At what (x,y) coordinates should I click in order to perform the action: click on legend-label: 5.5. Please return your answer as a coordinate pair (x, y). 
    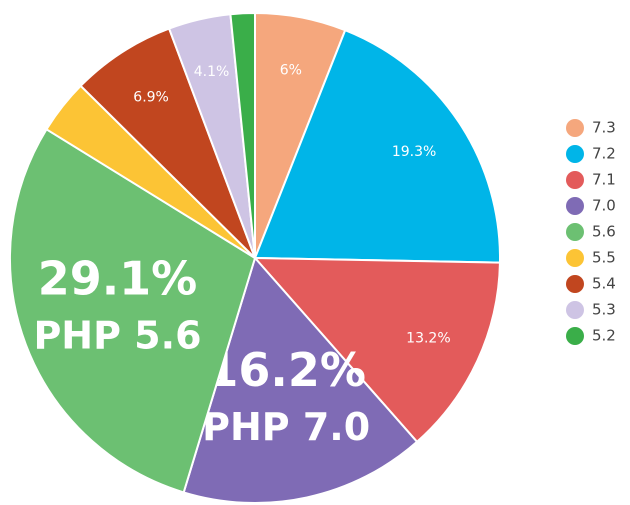
    Looking at the image, I should click on (604, 258).